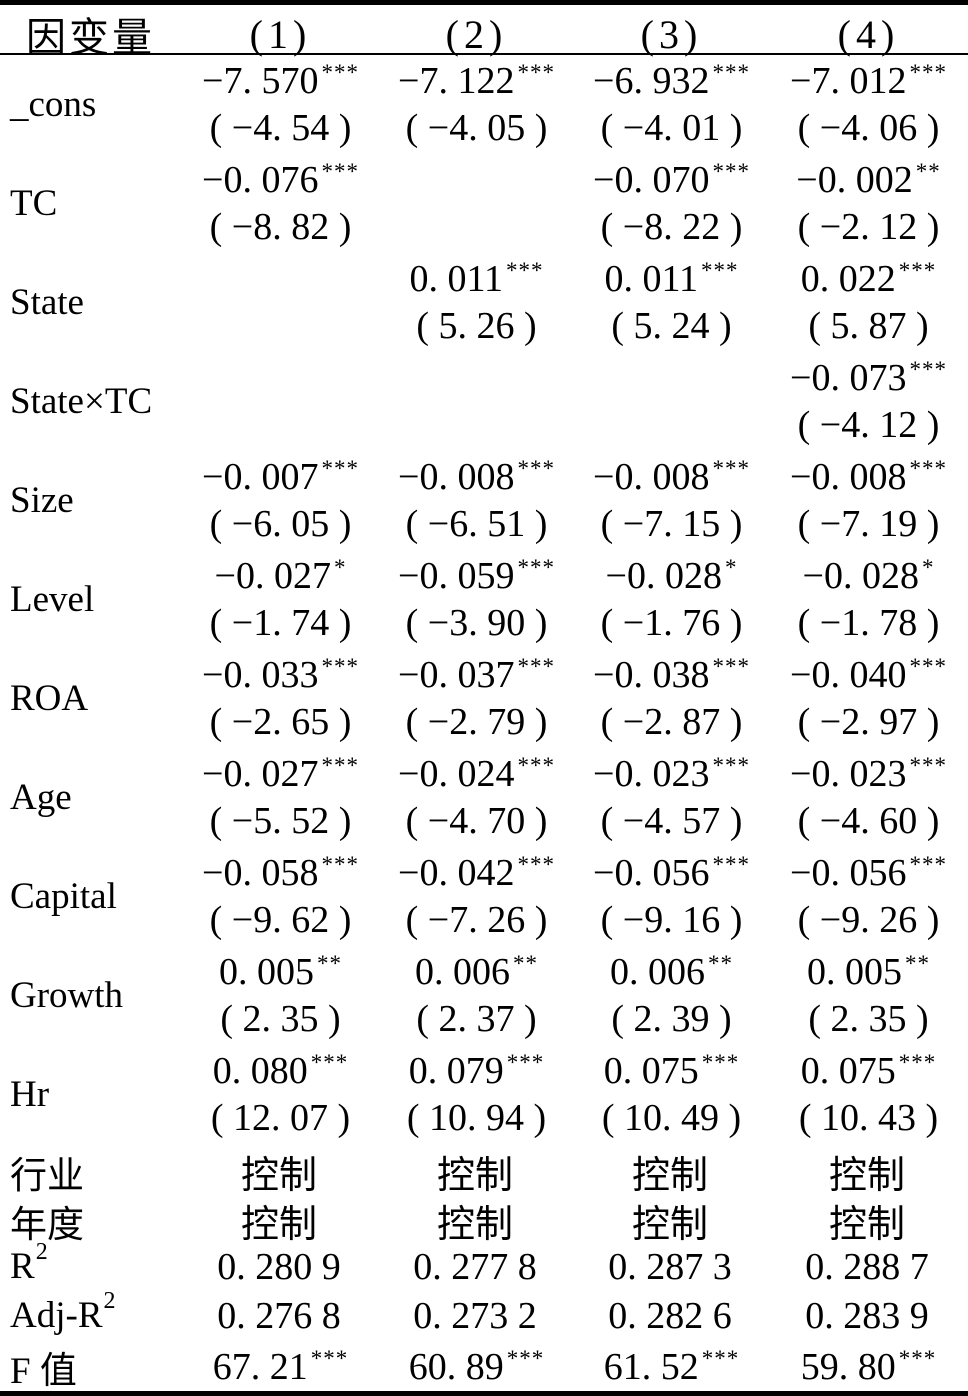 The width and height of the screenshot is (968, 1396). Describe the element at coordinates (671, 821) in the screenshot. I see `t-statistic: ( −4. 57 )` at that location.